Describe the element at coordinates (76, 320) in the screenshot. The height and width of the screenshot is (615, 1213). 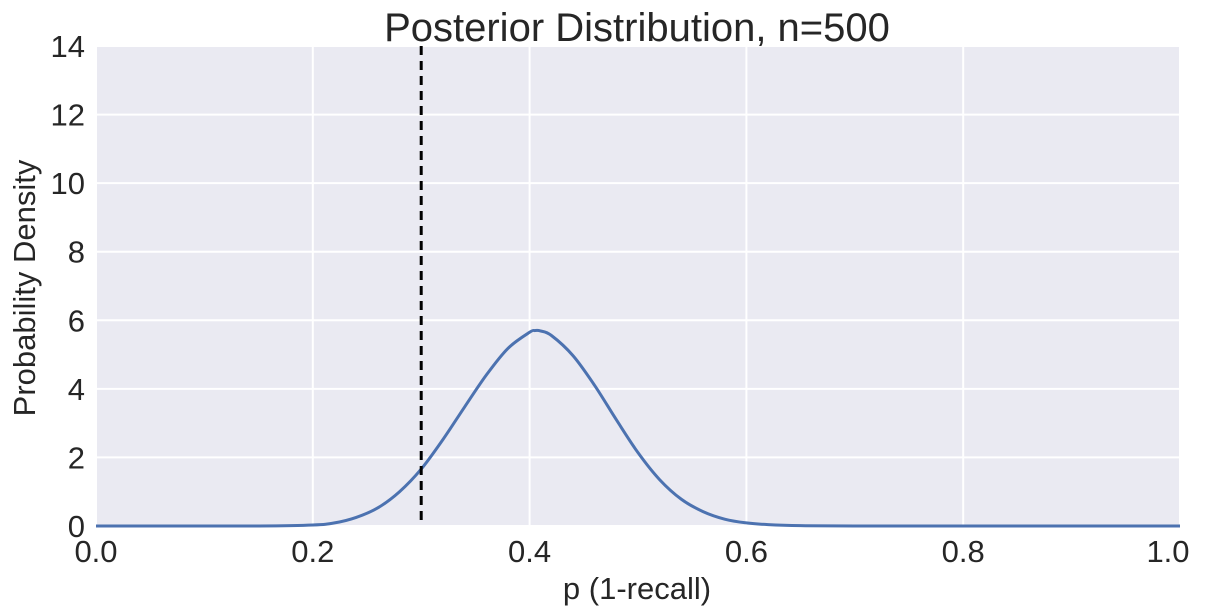
I see `y-tick-label: 6` at that location.